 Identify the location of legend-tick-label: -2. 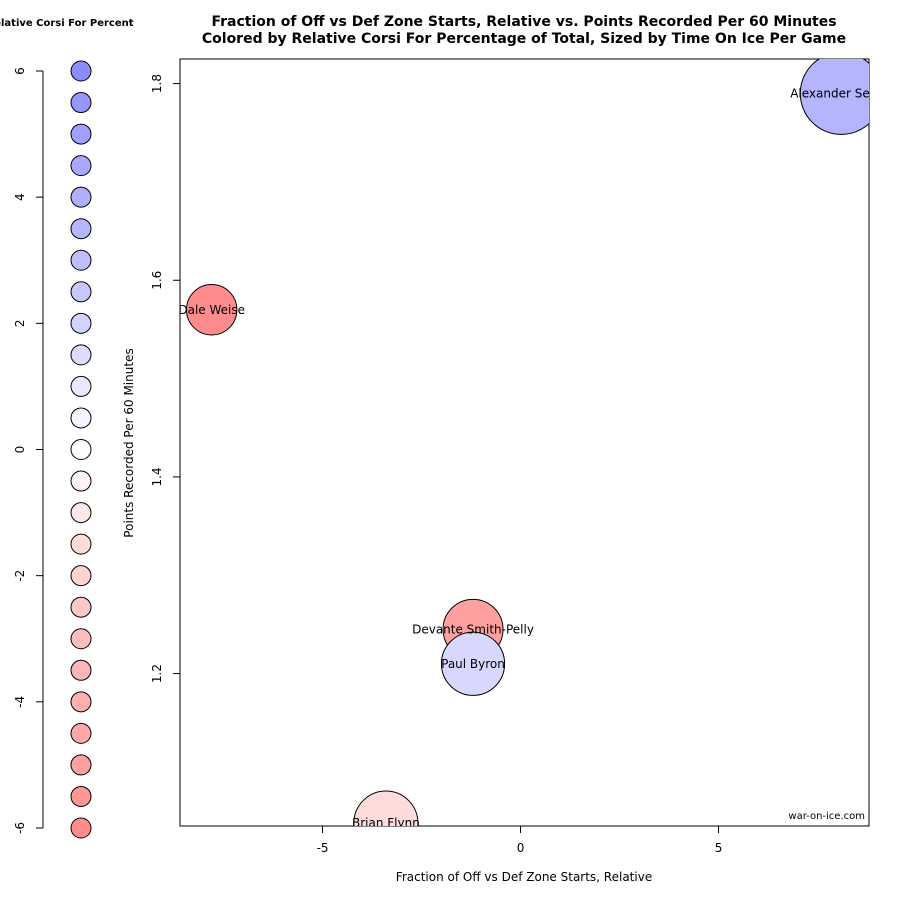
(20, 576).